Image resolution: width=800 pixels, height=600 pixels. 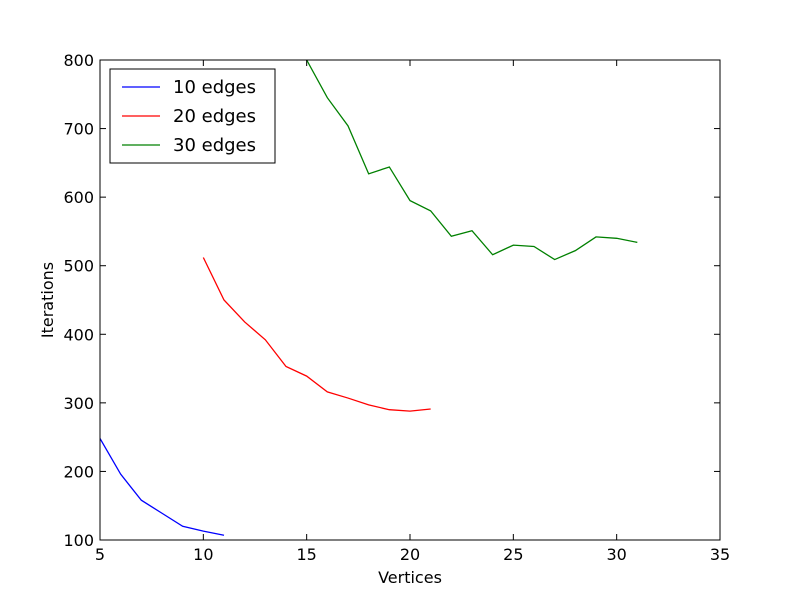 I want to click on y-tick-label: 100, so click(x=78, y=540).